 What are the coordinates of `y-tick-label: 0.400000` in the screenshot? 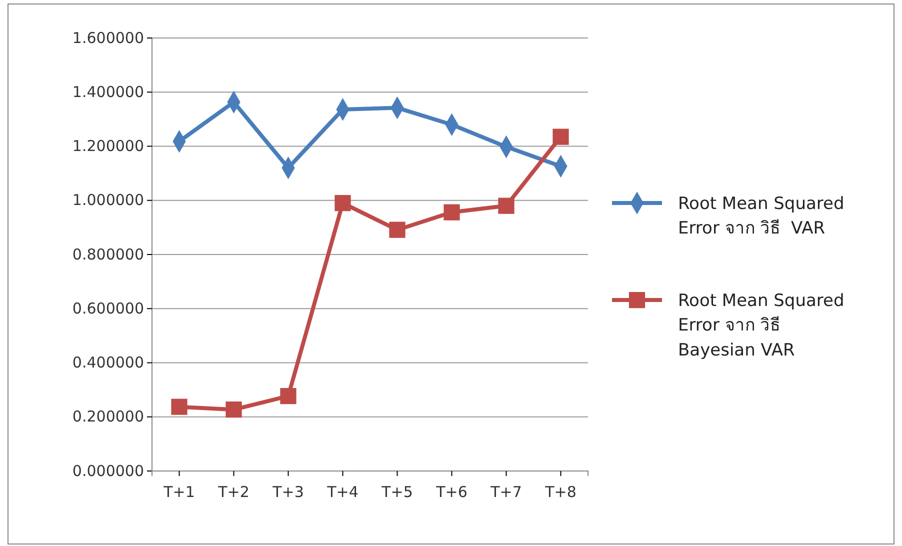 It's located at (108, 363).